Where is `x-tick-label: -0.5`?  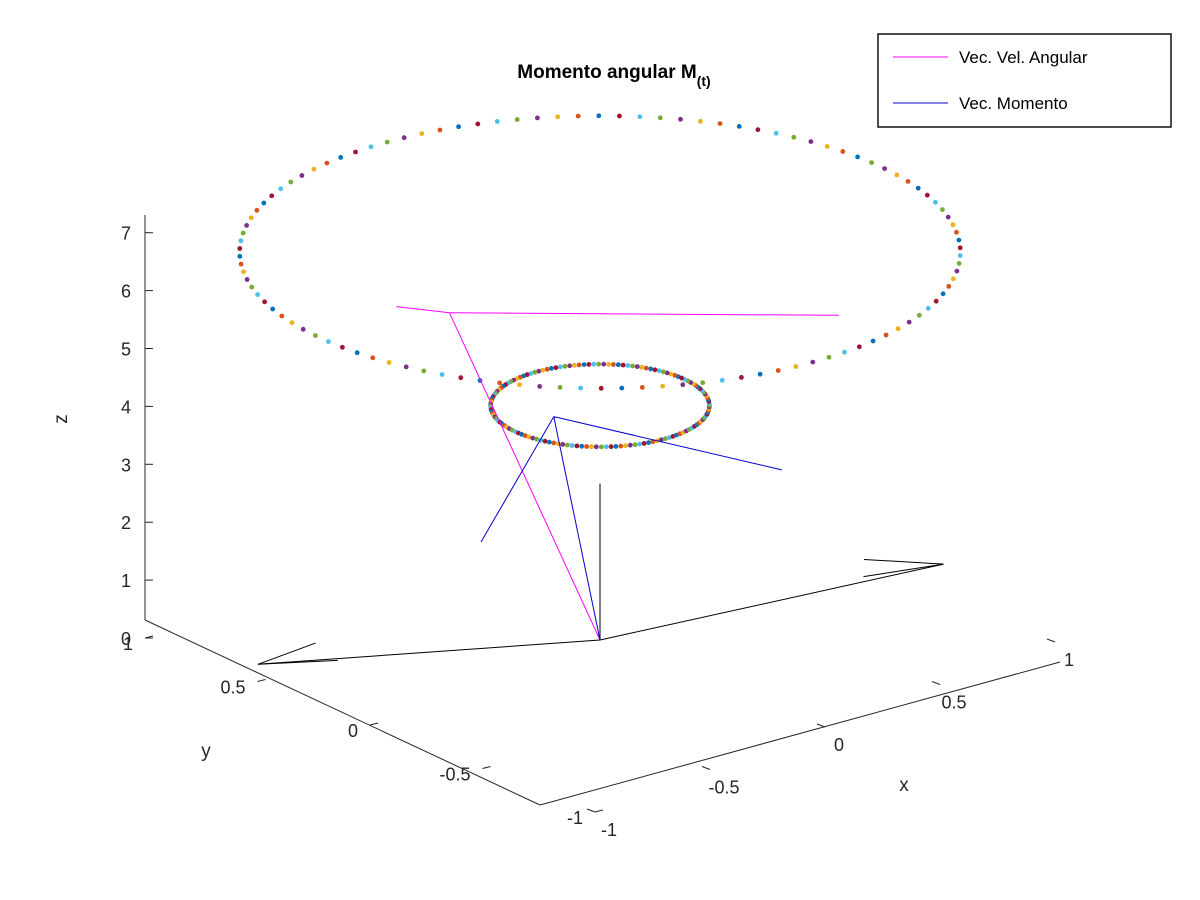 x-tick-label: -0.5 is located at coordinates (723, 788).